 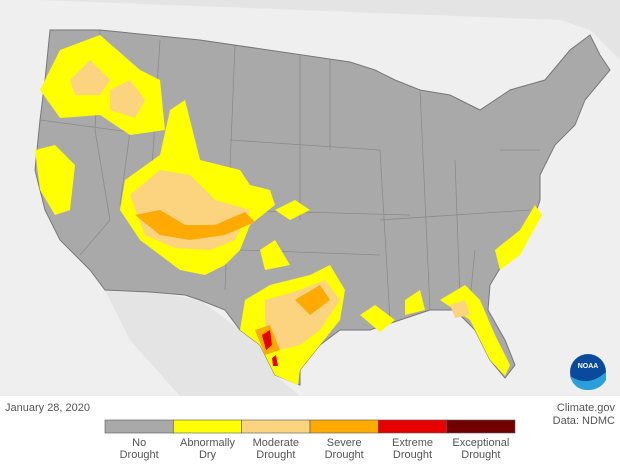 What do you see at coordinates (208, 455) in the screenshot?
I see `legend-label: Dry` at bounding box center [208, 455].